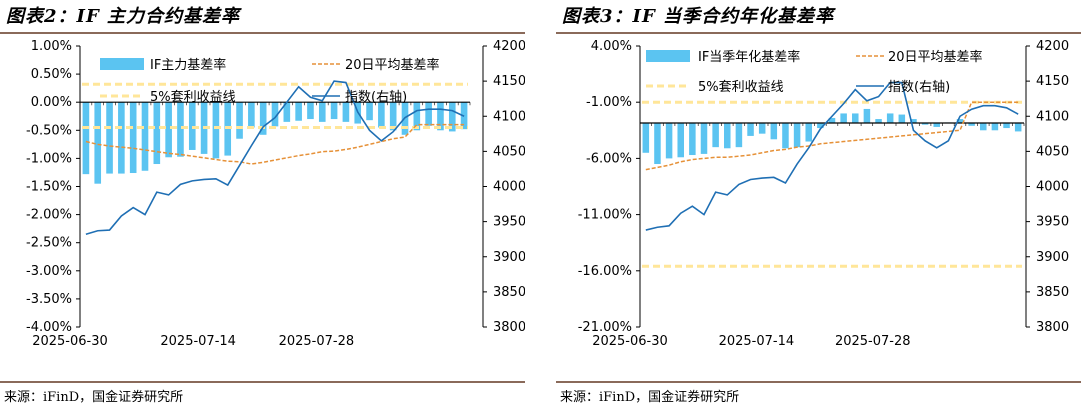  Describe the element at coordinates (188, 65) in the screenshot. I see `legend-label: IF主力基差率` at that location.